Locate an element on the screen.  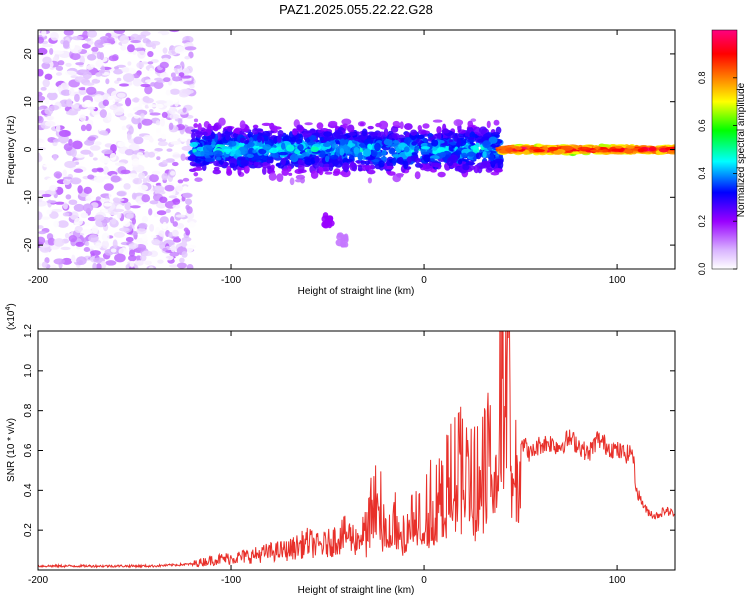
x-tick-label: 0 is located at coordinates (424, 580).